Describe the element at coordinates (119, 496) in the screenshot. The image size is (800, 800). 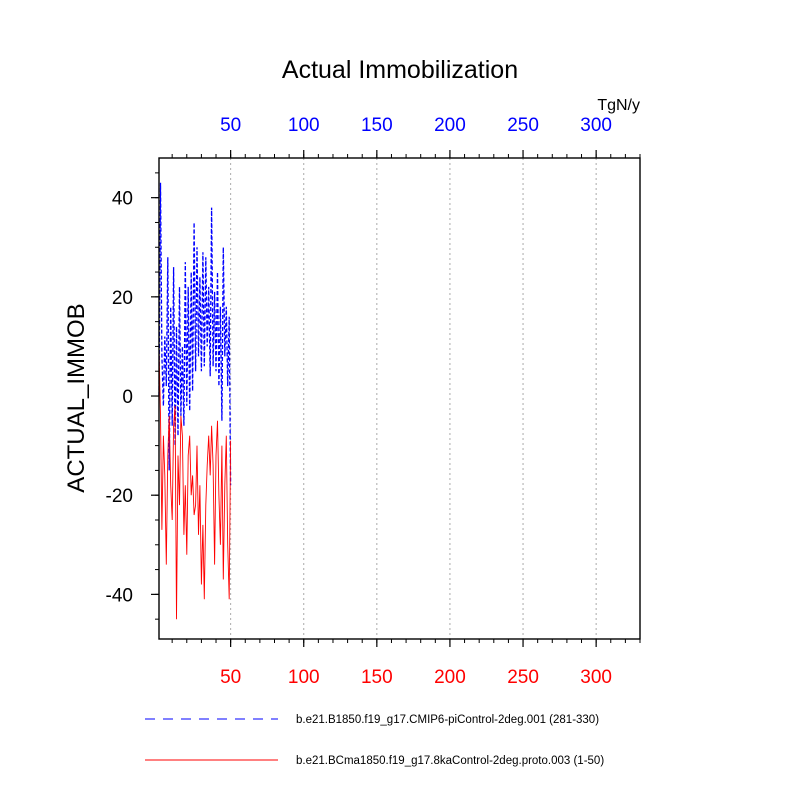
I see `y-tick-label: -20` at that location.